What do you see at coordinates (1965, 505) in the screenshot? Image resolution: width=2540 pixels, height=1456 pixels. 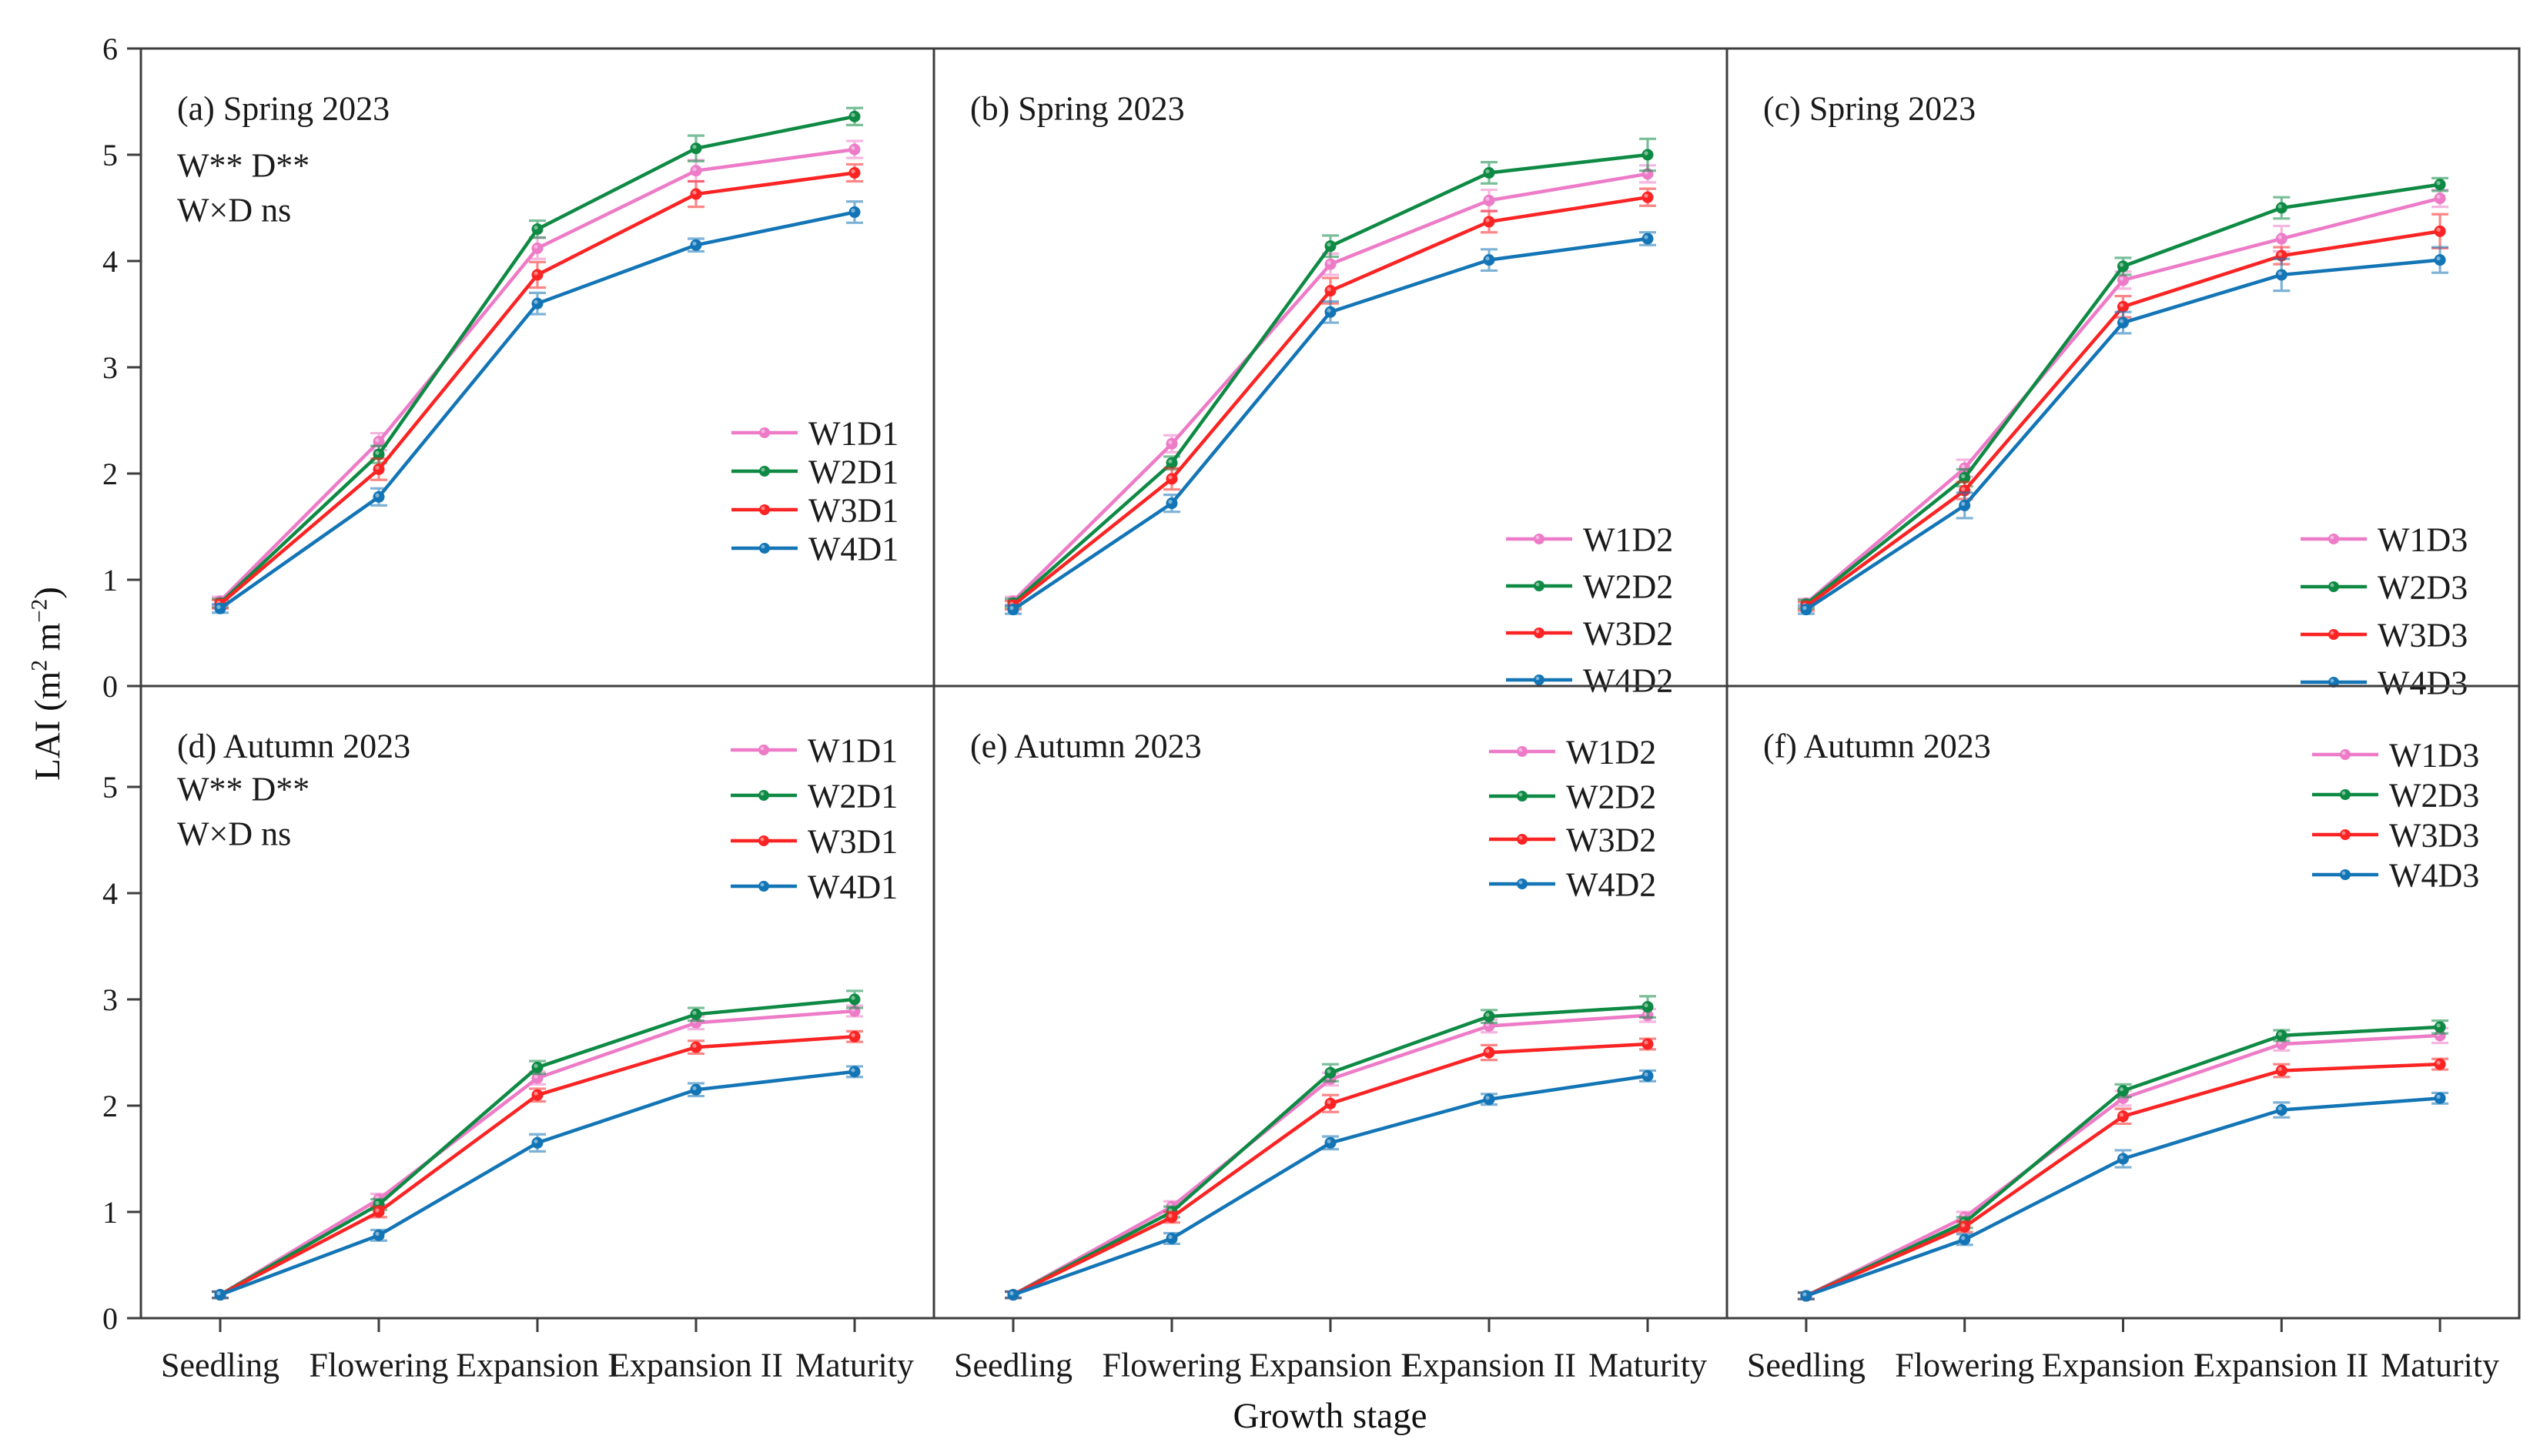 I see `data-point-W4D3` at bounding box center [1965, 505].